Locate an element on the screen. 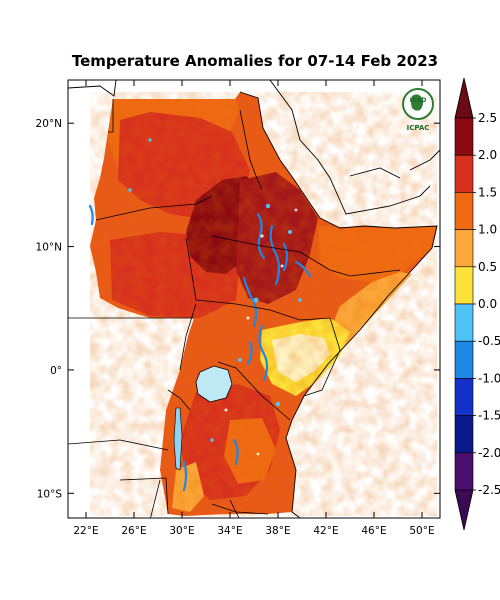 This screenshot has width=500, height=600. warm-anomaly-specks is located at coordinates (261, 332).